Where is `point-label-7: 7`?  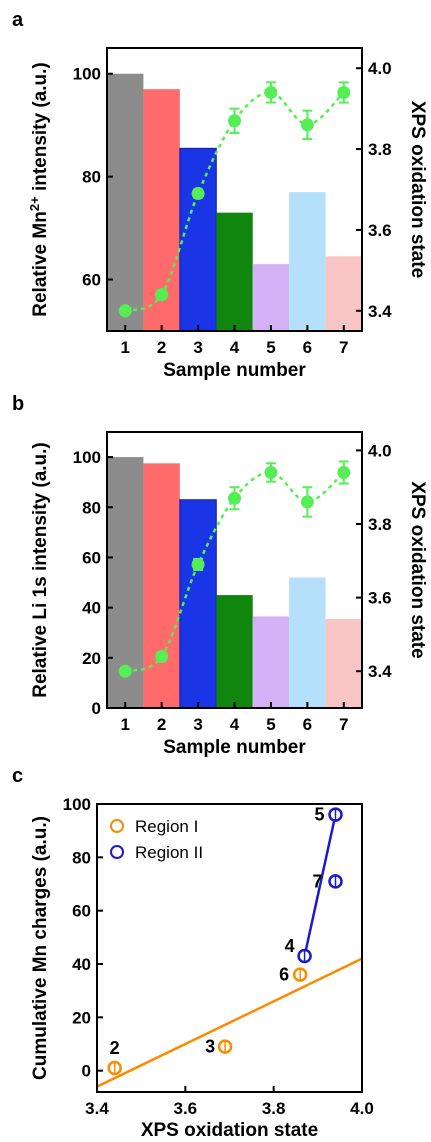 point-label-7: 7 is located at coordinates (317, 881).